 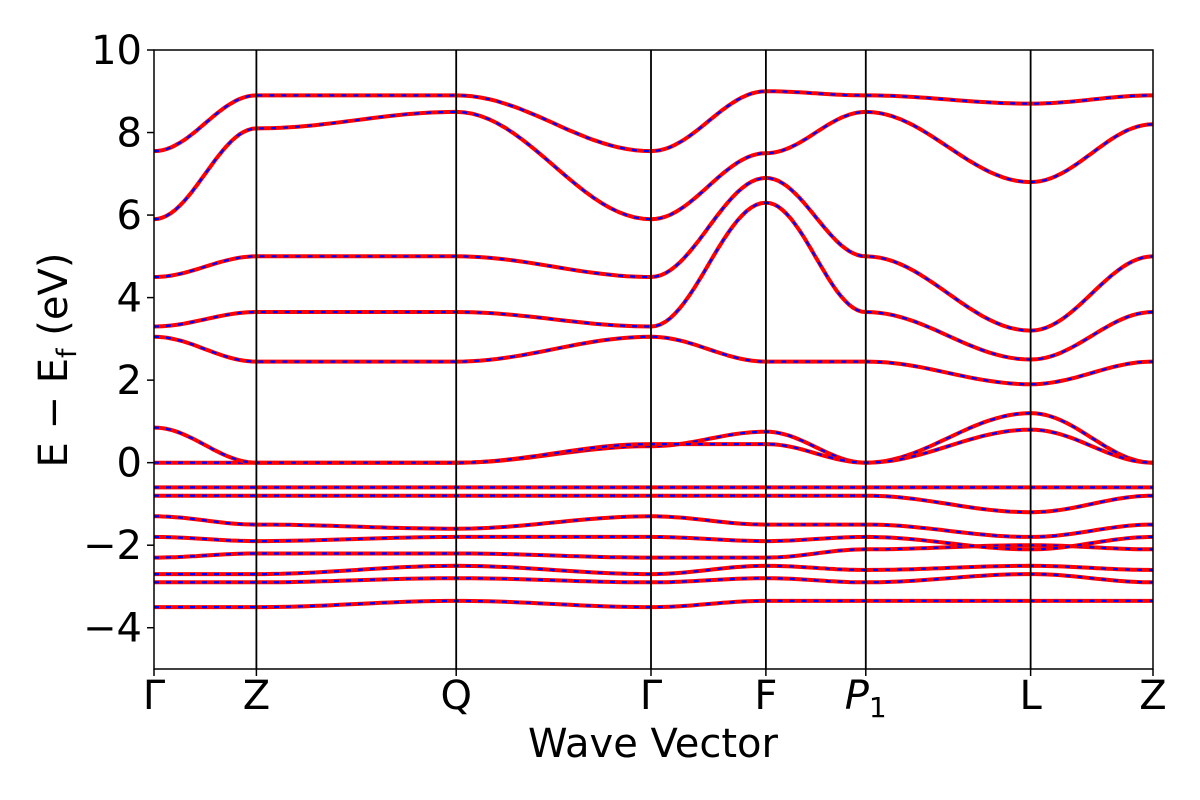 I want to click on band-0-solid, so click(x=653, y=604).